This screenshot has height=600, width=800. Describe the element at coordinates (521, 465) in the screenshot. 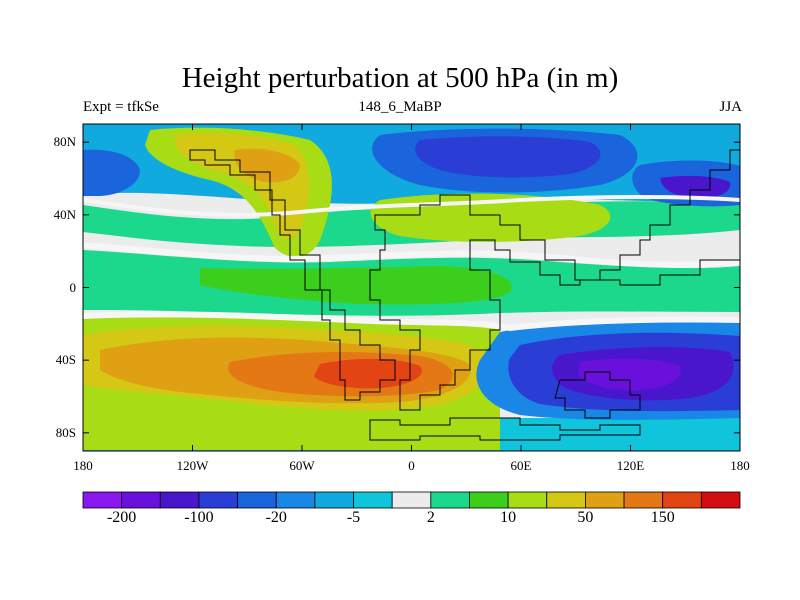

I see `x-tick-label: 60E` at that location.